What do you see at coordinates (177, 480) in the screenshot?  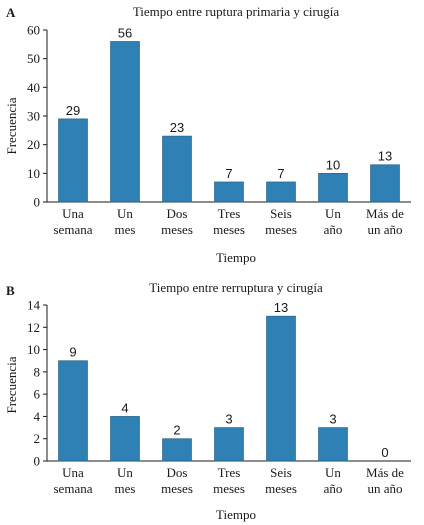 I see `panel-b-category-label: Dos meses` at bounding box center [177, 480].